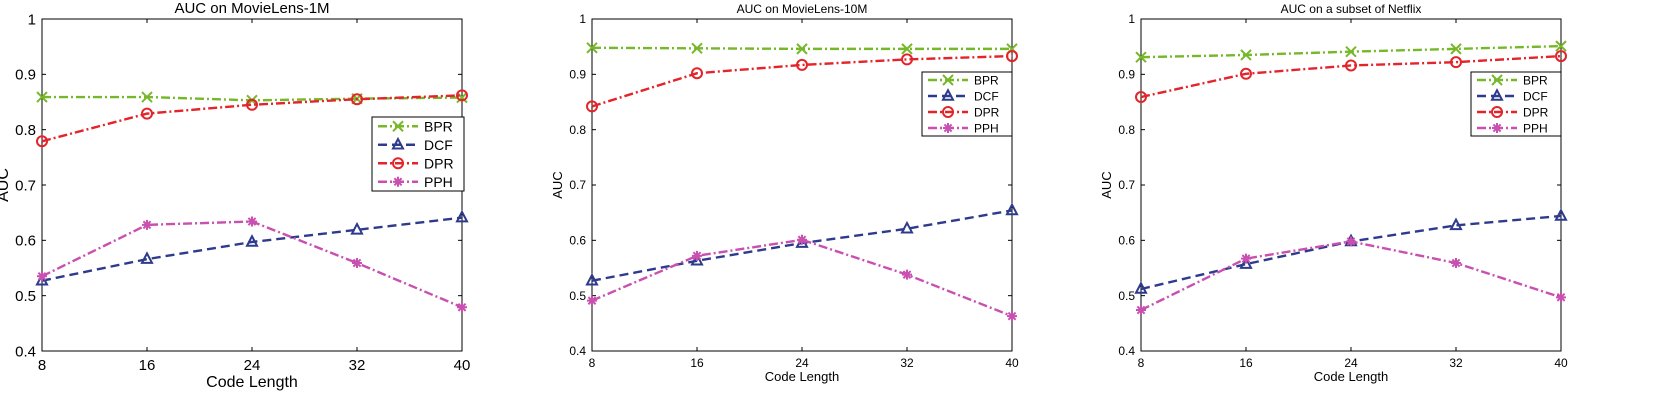 The image size is (1676, 420). I want to click on y-tick-label: 0.9, so click(25, 75).